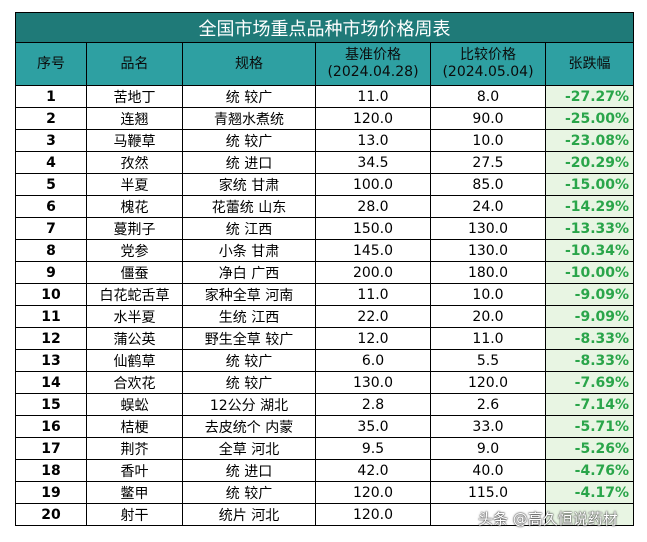 The image size is (647, 542). I want to click on cell-compare-price: 130.0, so click(488, 250).